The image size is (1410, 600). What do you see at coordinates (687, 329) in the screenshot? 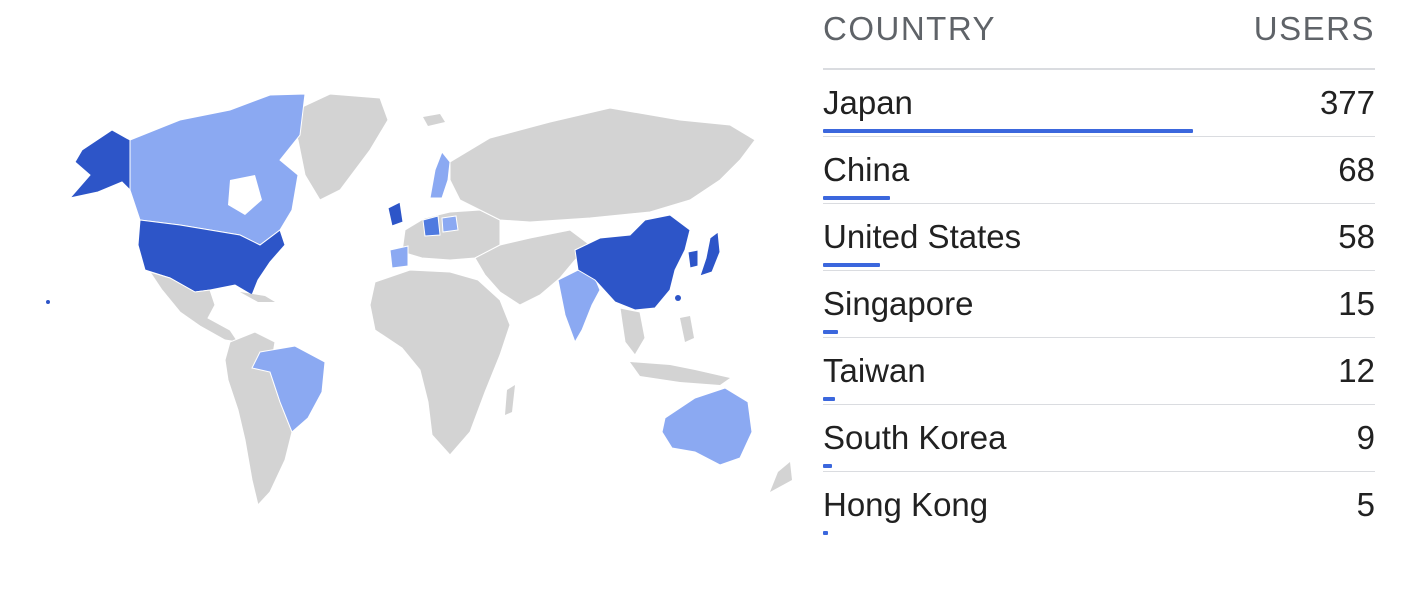
I see `map-philippines` at bounding box center [687, 329].